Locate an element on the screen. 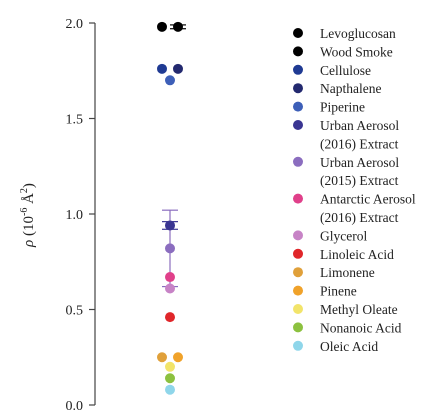 The width and height of the screenshot is (433, 411). data-point-antarctic-aerosol-2016-extract is located at coordinates (170, 277).